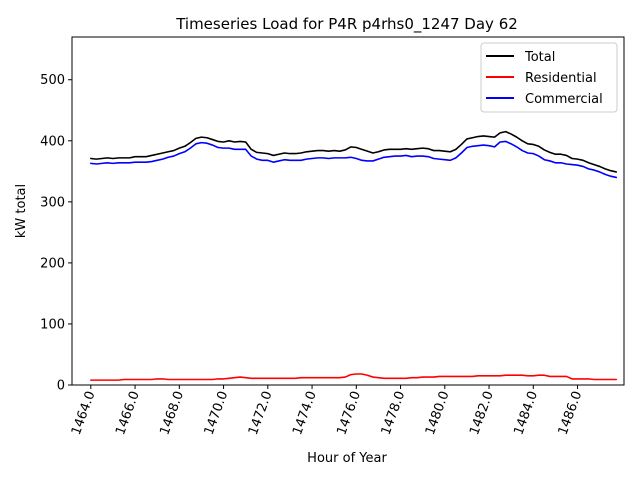 The height and width of the screenshot is (480, 640). Describe the element at coordinates (21, 211) in the screenshot. I see `y-axis-label: kW total` at that location.